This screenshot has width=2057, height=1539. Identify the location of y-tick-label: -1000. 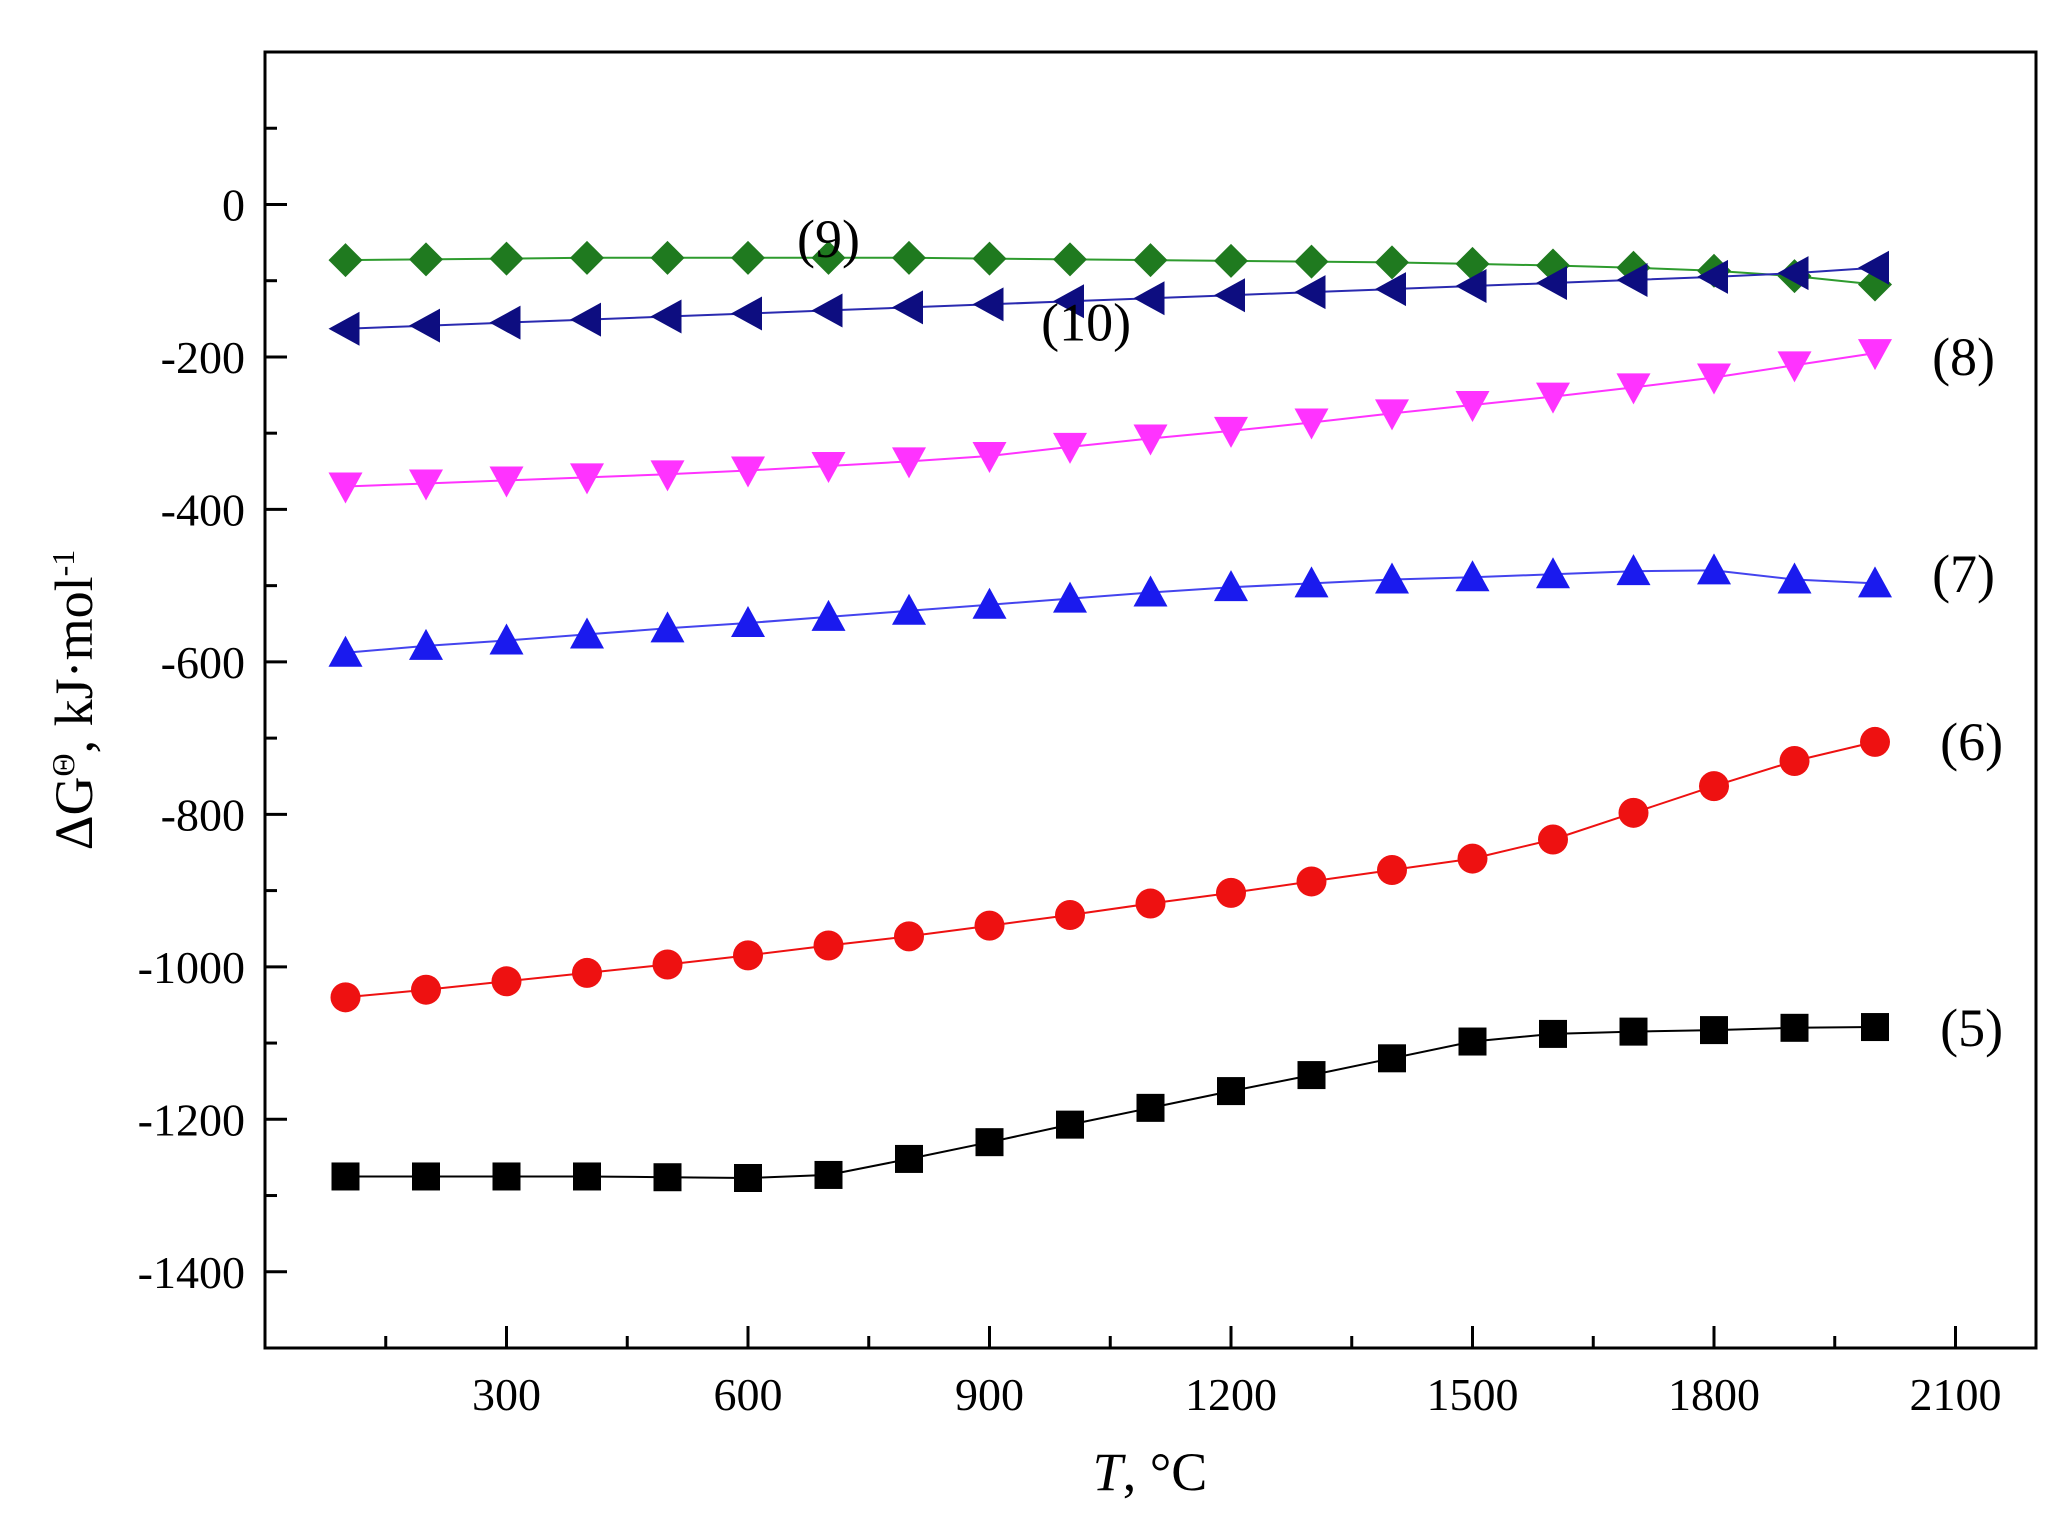
(191, 967).